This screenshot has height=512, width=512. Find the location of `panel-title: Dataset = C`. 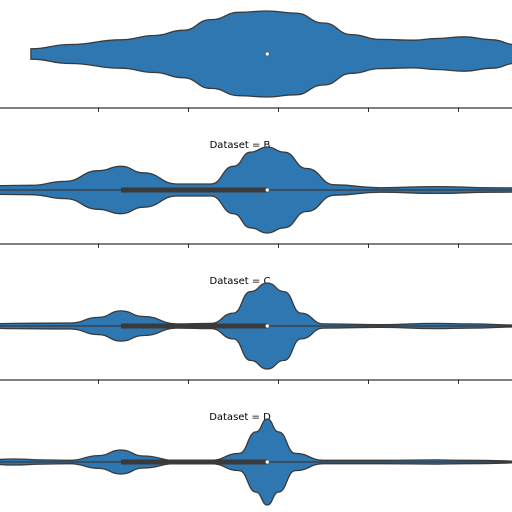

panel-title: Dataset = C is located at coordinates (240, 281).